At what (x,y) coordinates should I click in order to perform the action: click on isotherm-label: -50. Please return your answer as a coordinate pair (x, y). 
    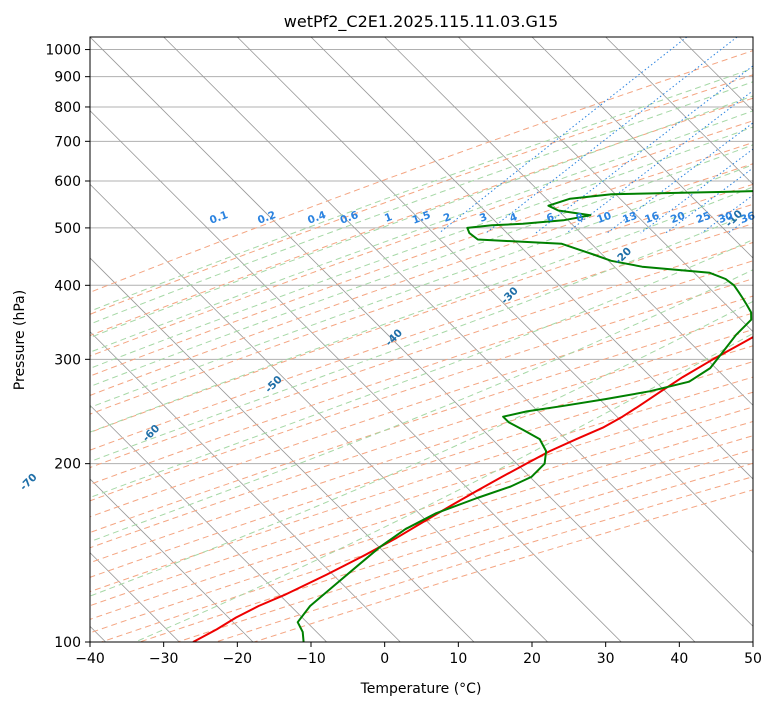
    Looking at the image, I should click on (274, 385).